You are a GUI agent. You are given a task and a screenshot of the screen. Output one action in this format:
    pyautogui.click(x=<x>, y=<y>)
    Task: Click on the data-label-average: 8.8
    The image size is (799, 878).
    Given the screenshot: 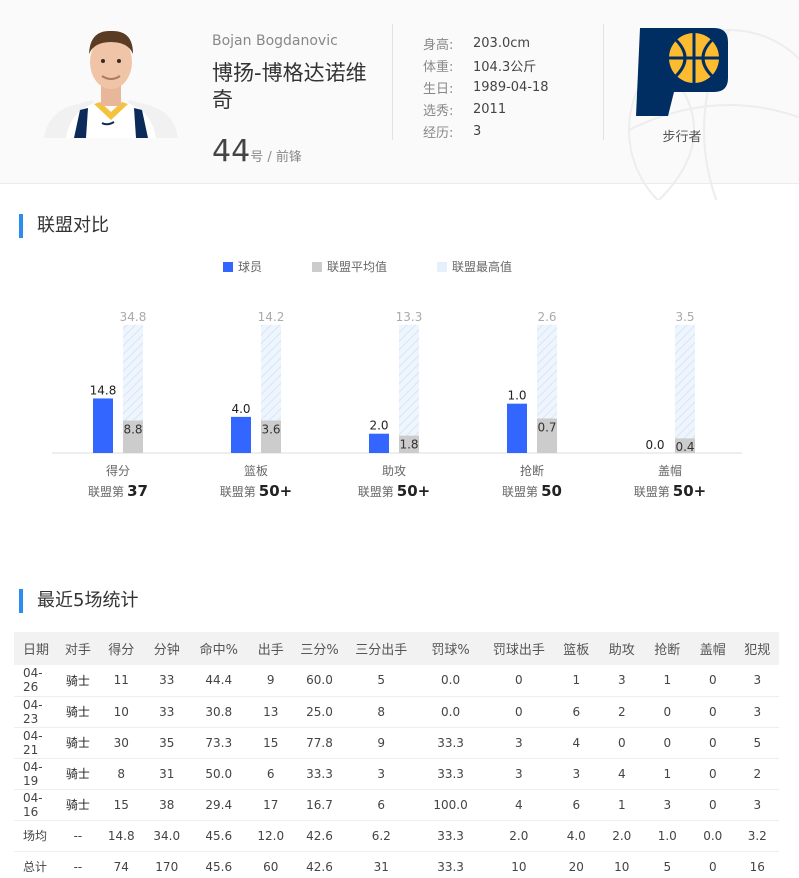 What is the action you would take?
    pyautogui.click(x=132, y=430)
    